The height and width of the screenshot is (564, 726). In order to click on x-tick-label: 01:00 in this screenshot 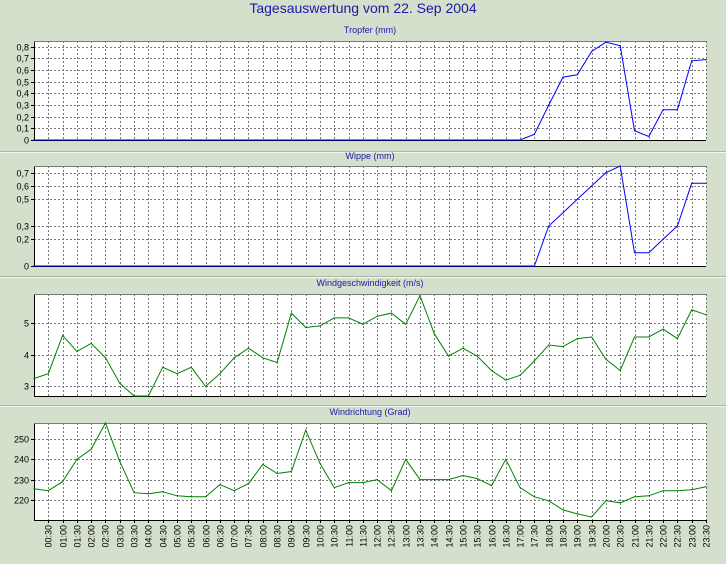, I will do `click(64, 536)`.